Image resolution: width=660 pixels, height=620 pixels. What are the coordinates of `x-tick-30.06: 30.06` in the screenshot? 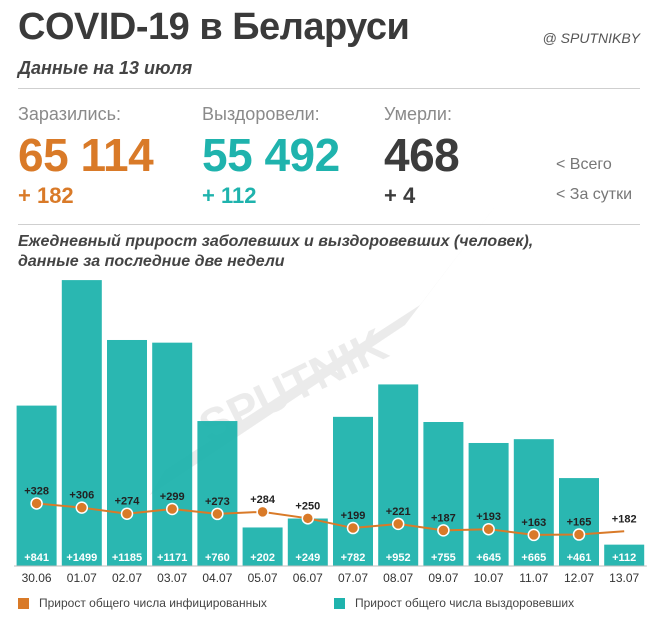 It's located at (37, 578).